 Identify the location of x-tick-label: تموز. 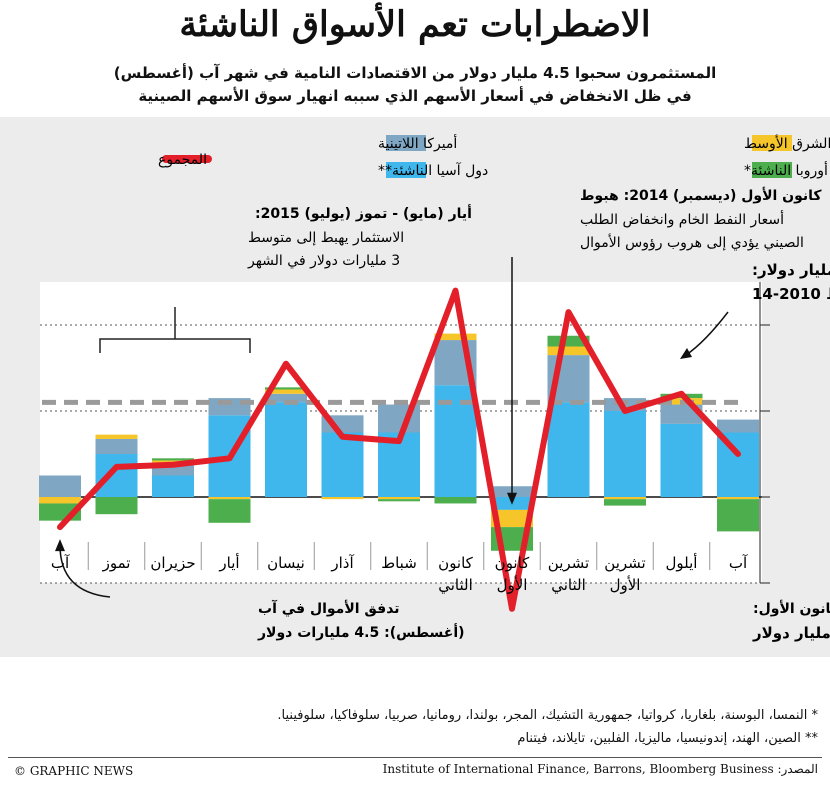
(116, 563).